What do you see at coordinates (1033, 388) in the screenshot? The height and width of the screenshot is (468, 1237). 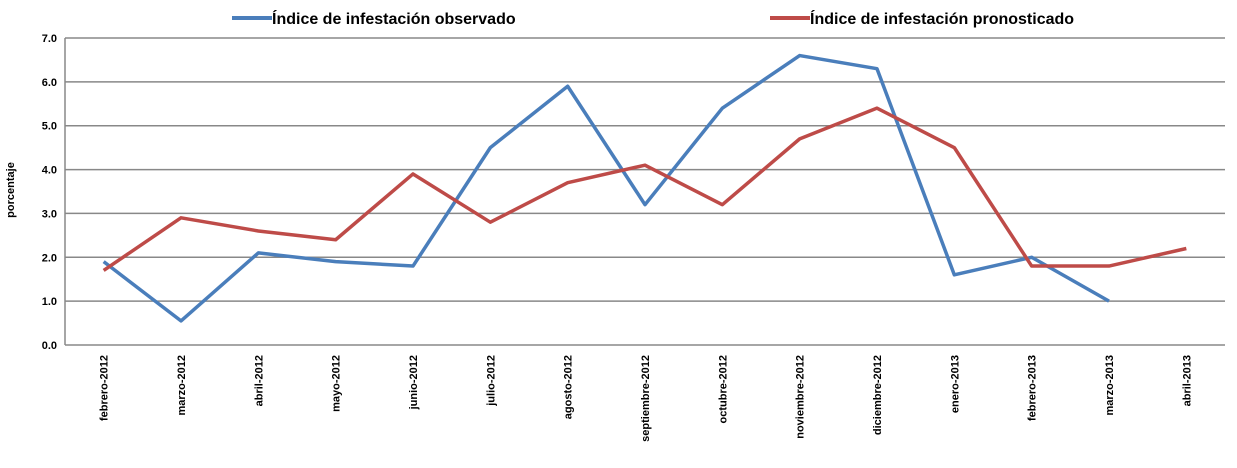 I see `x-tick-label: febrero-2013` at bounding box center [1033, 388].